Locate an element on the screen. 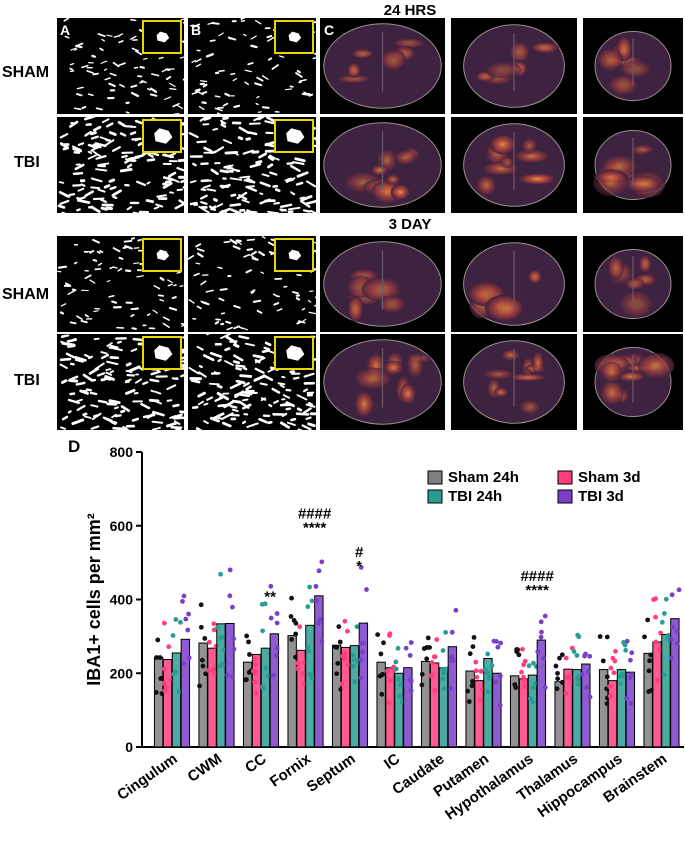 Image resolution: width=685 pixels, height=854 pixels. zoom-inset is located at coordinates (294, 255).